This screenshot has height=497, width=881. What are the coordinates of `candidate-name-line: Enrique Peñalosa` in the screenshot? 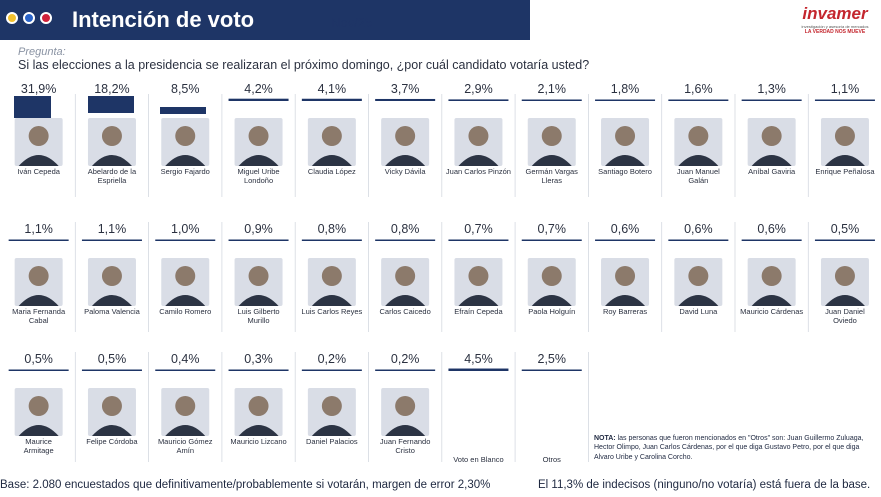 It's located at (845, 171).